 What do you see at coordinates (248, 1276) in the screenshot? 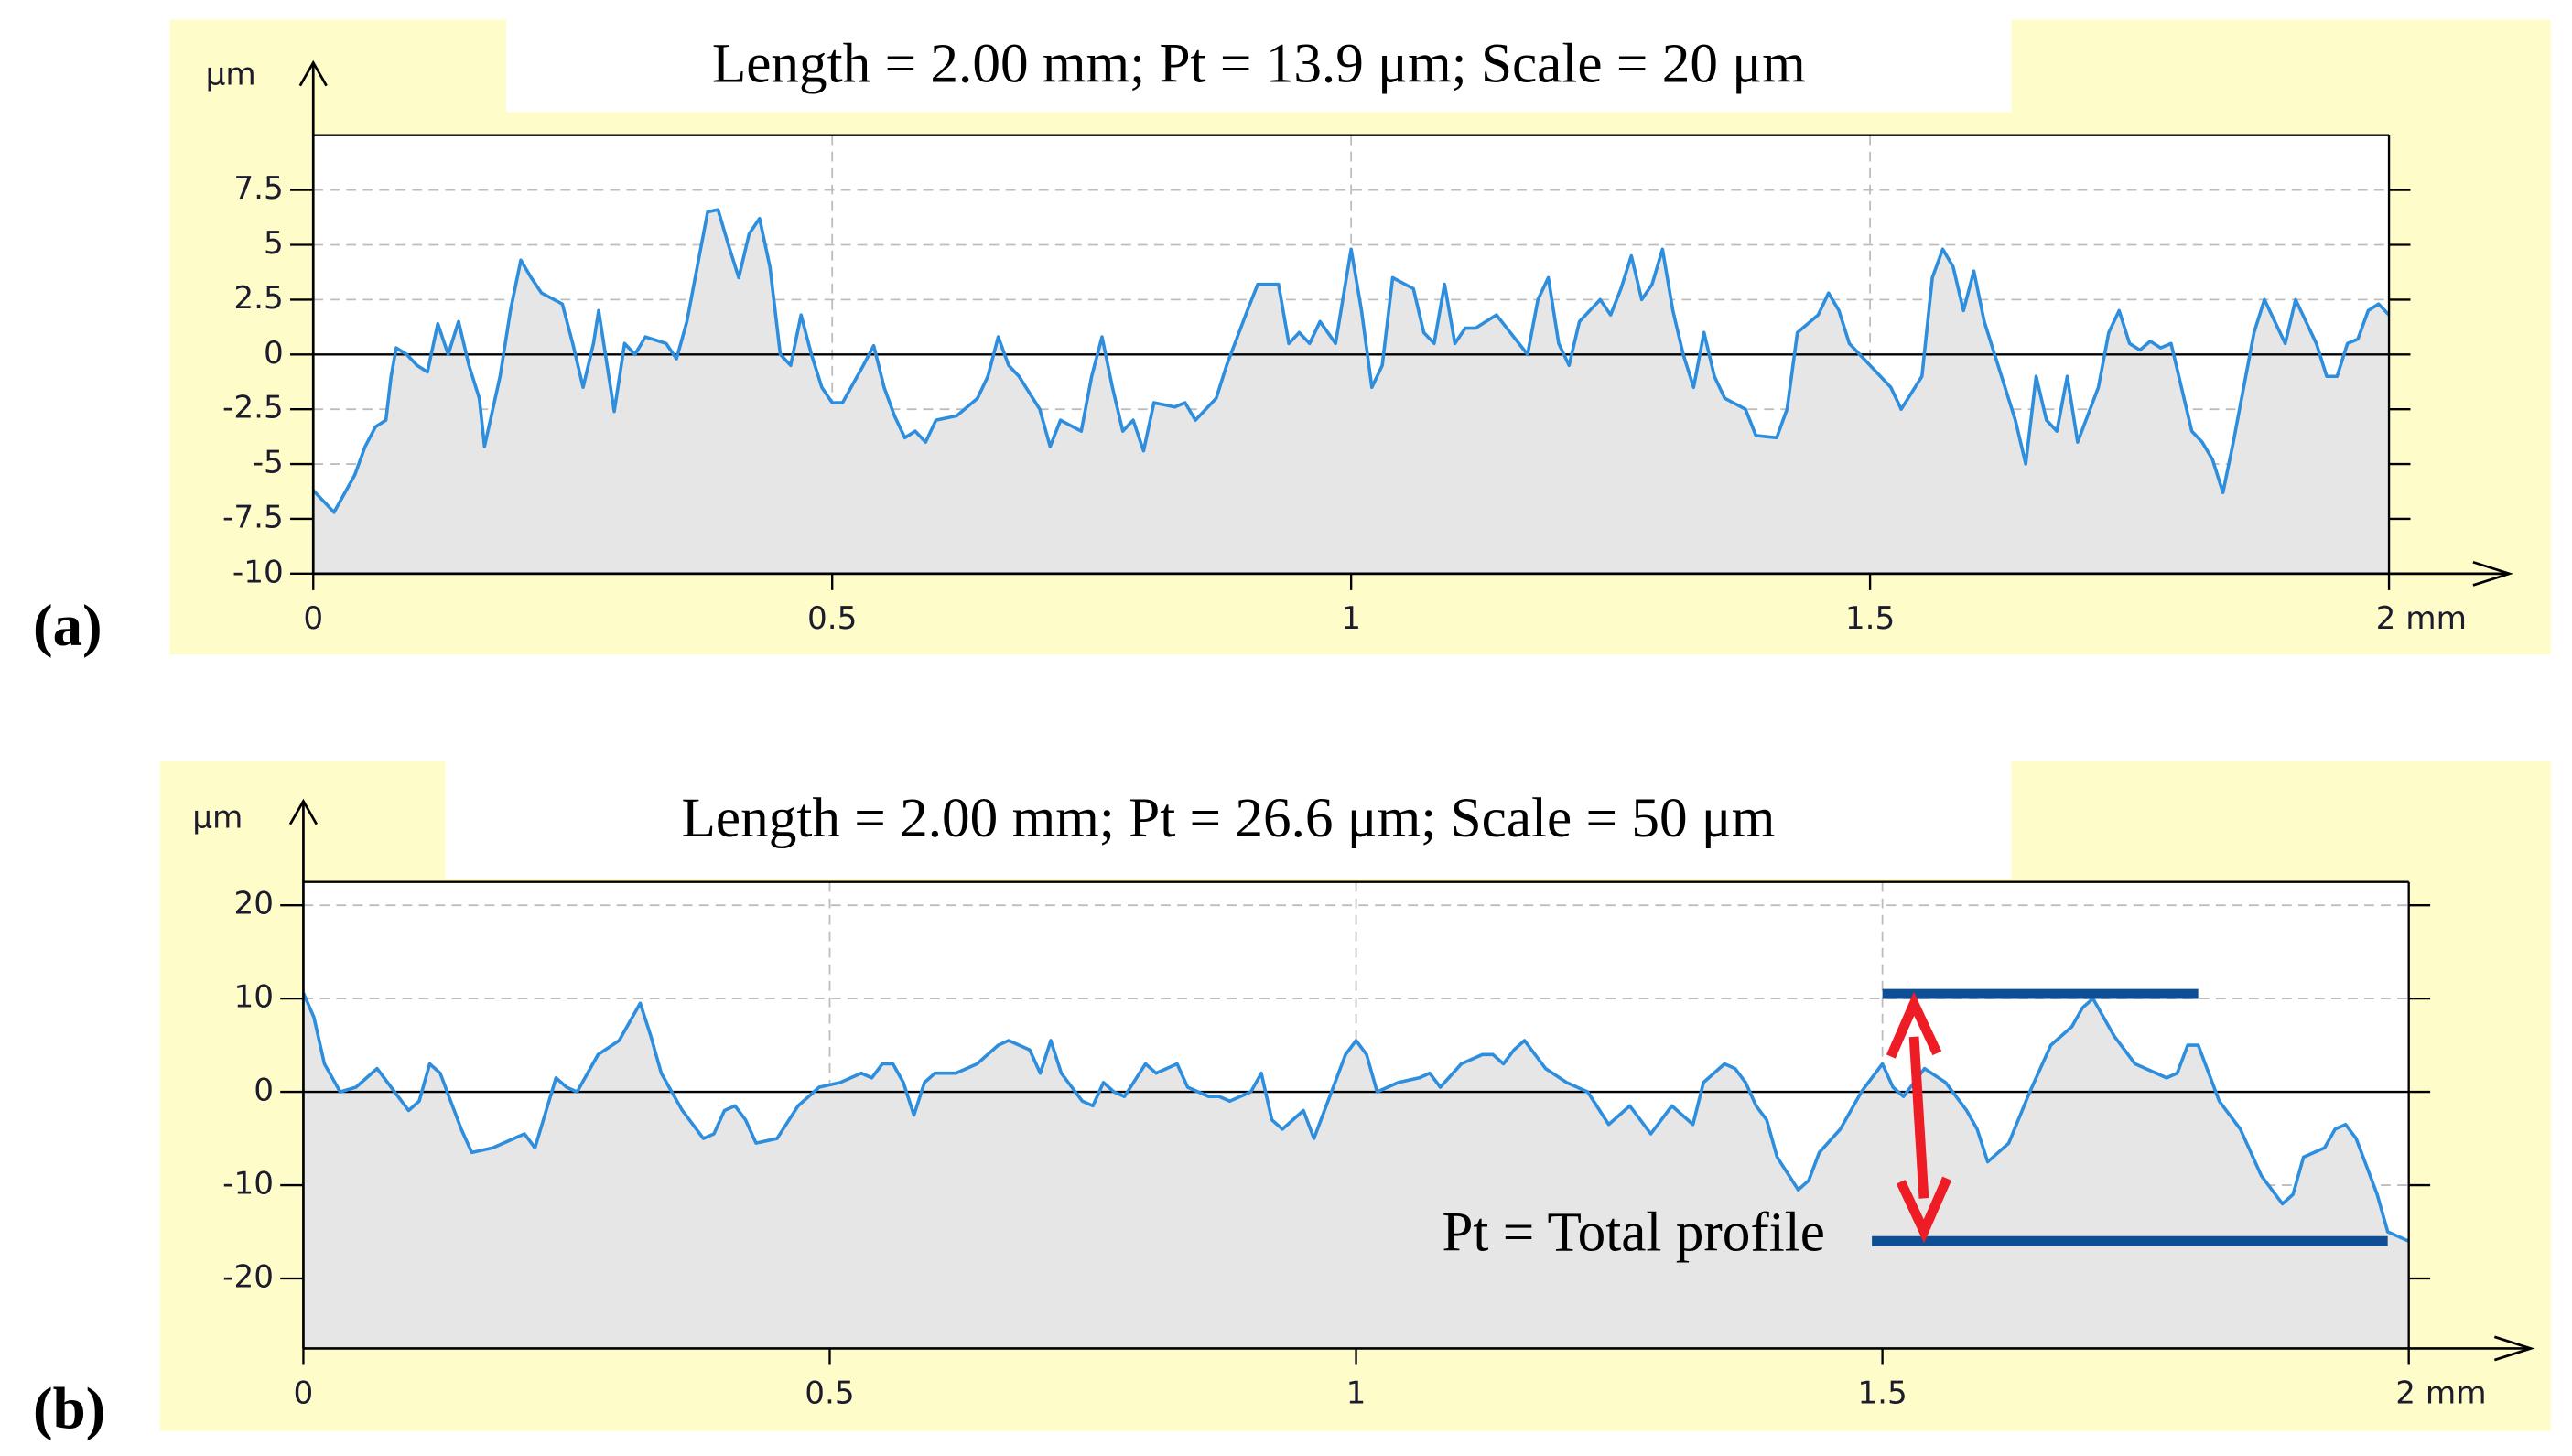
I see `y-tick-label: -20` at bounding box center [248, 1276].